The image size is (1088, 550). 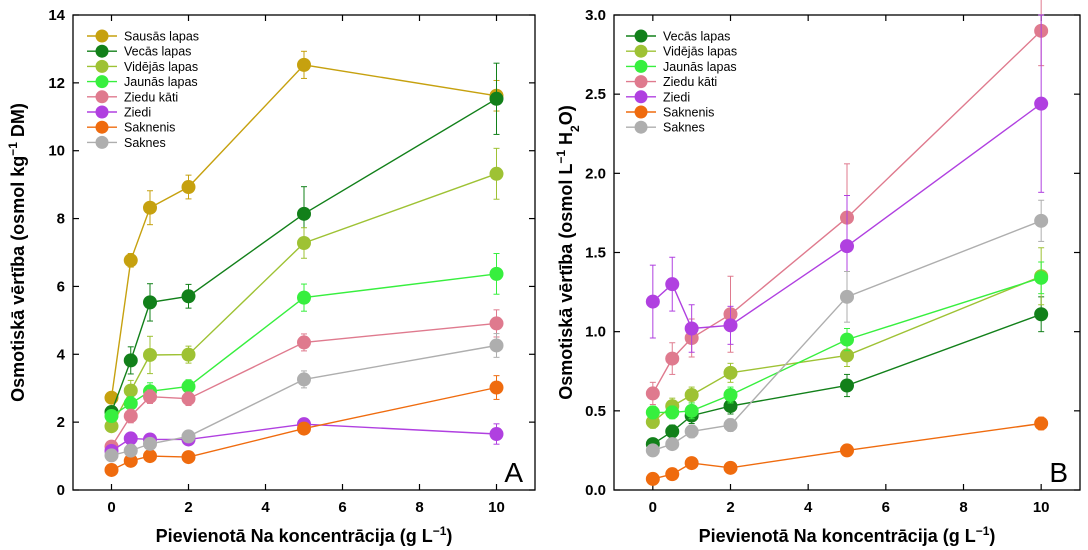 I want to click on y-tick-label: 4, so click(x=61, y=354).